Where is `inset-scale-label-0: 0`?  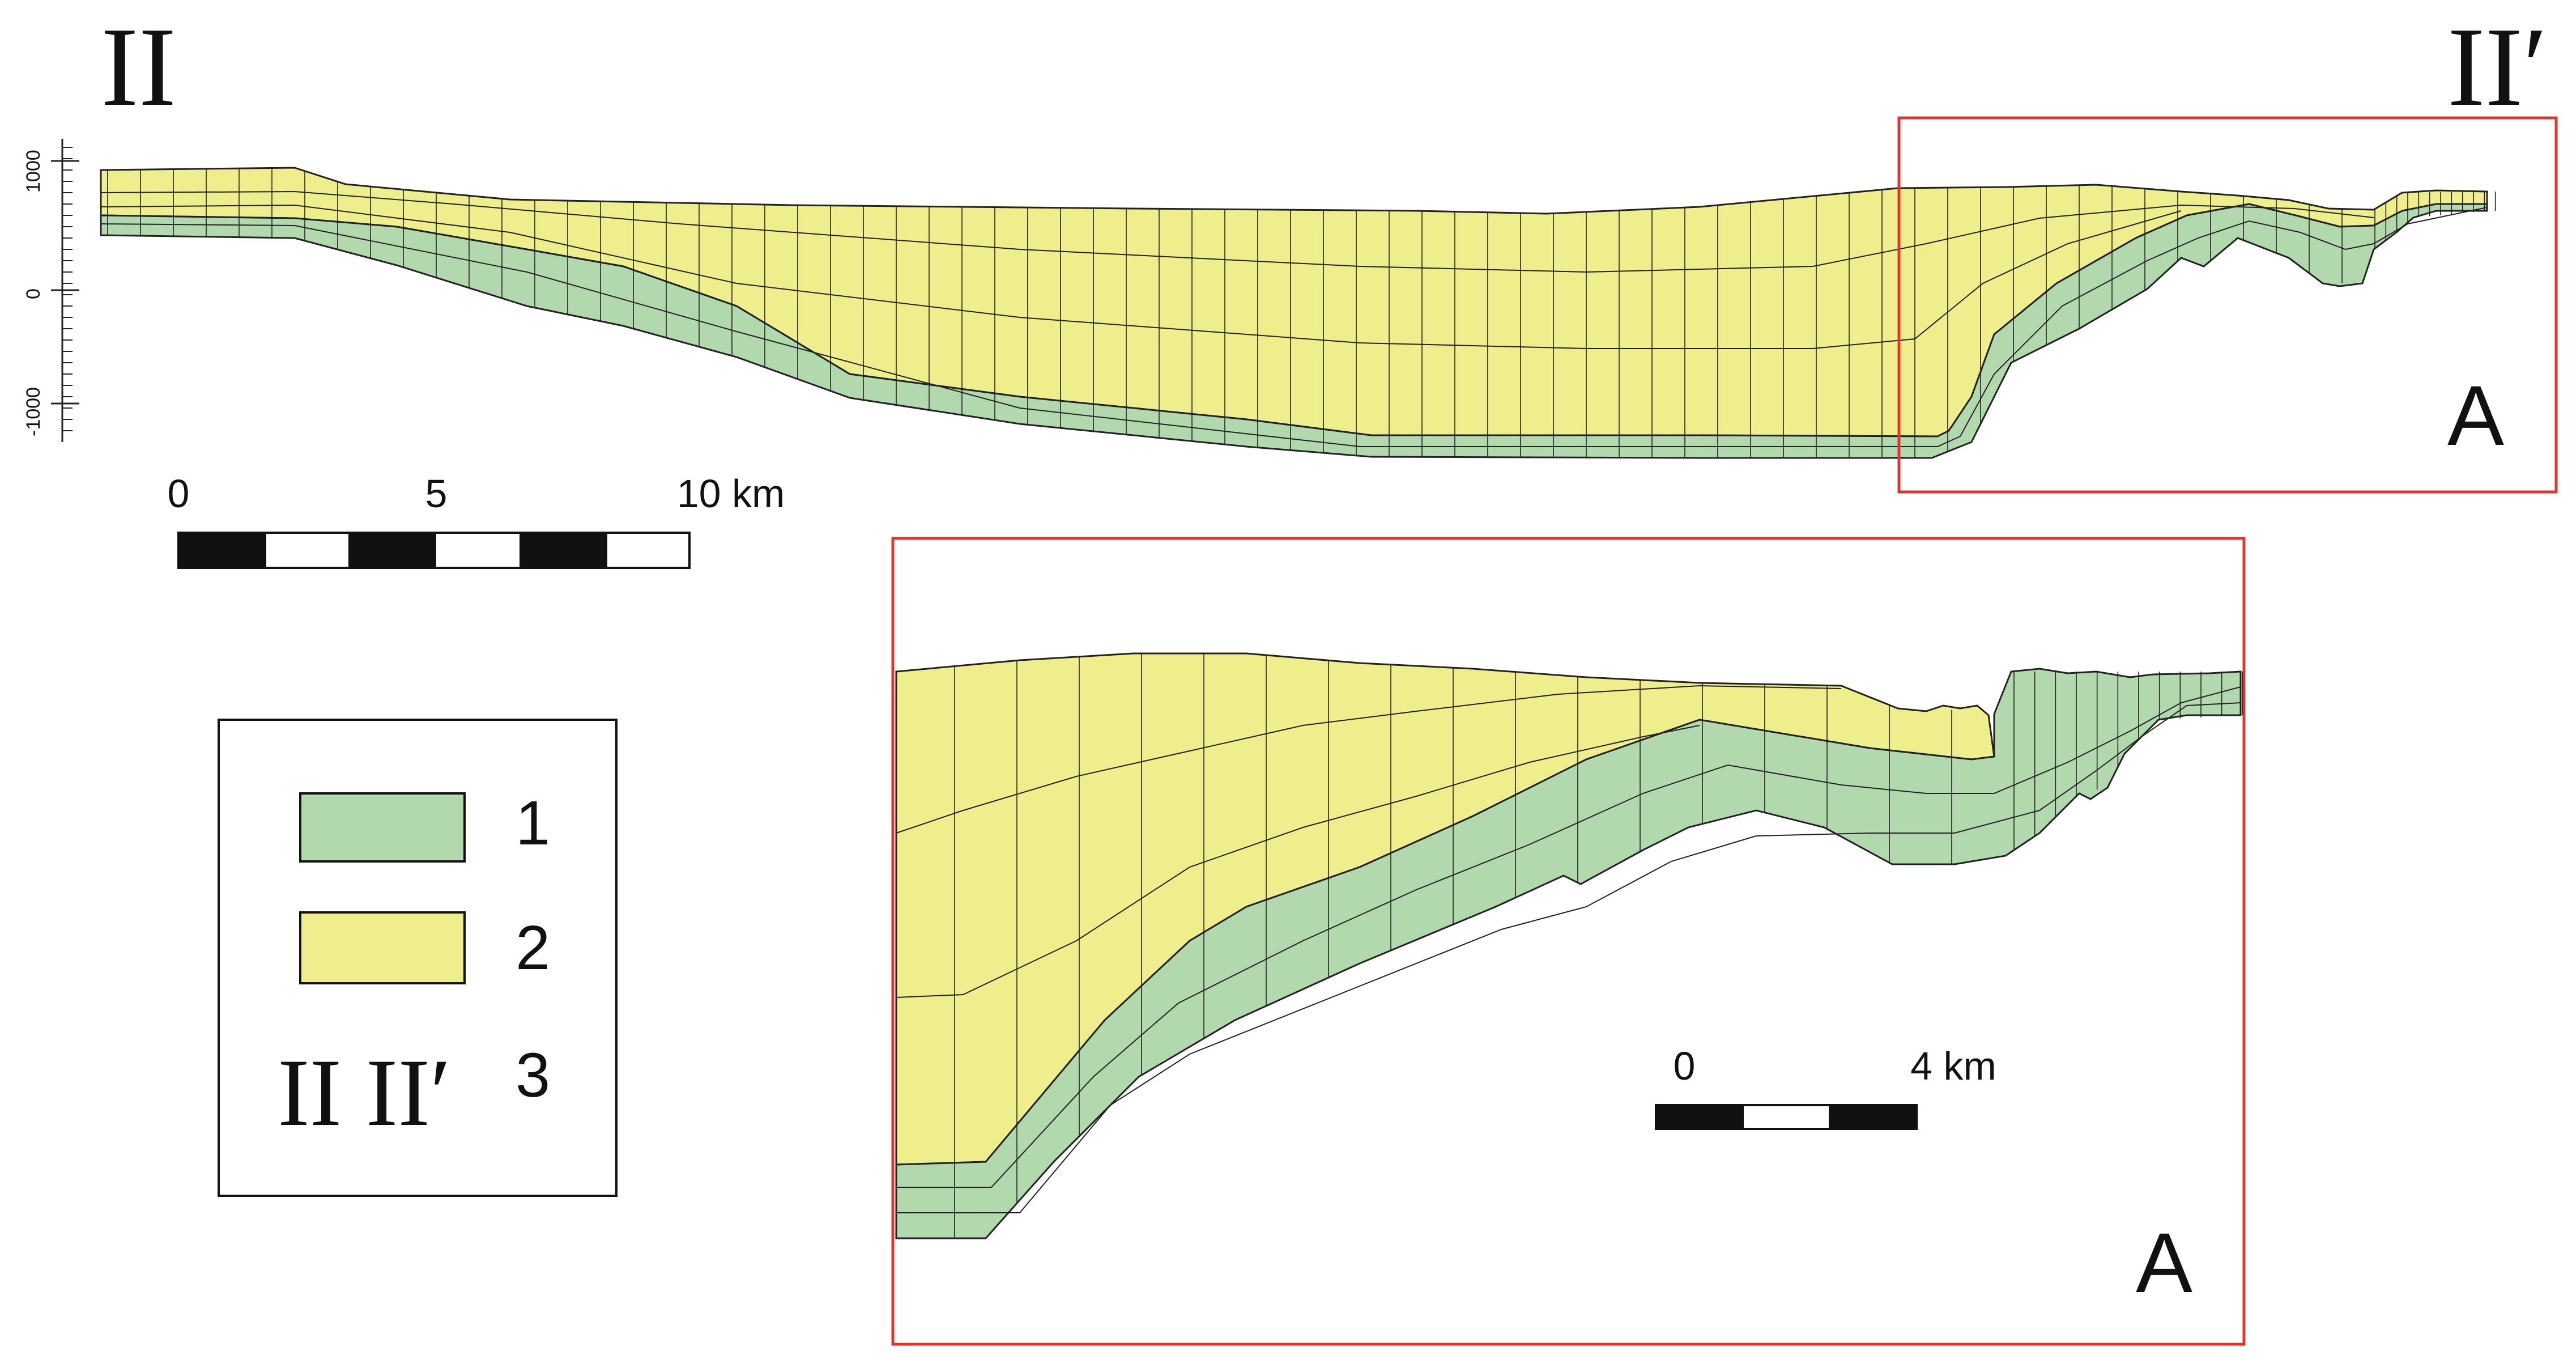 inset-scale-label-0: 0 is located at coordinates (1685, 1066).